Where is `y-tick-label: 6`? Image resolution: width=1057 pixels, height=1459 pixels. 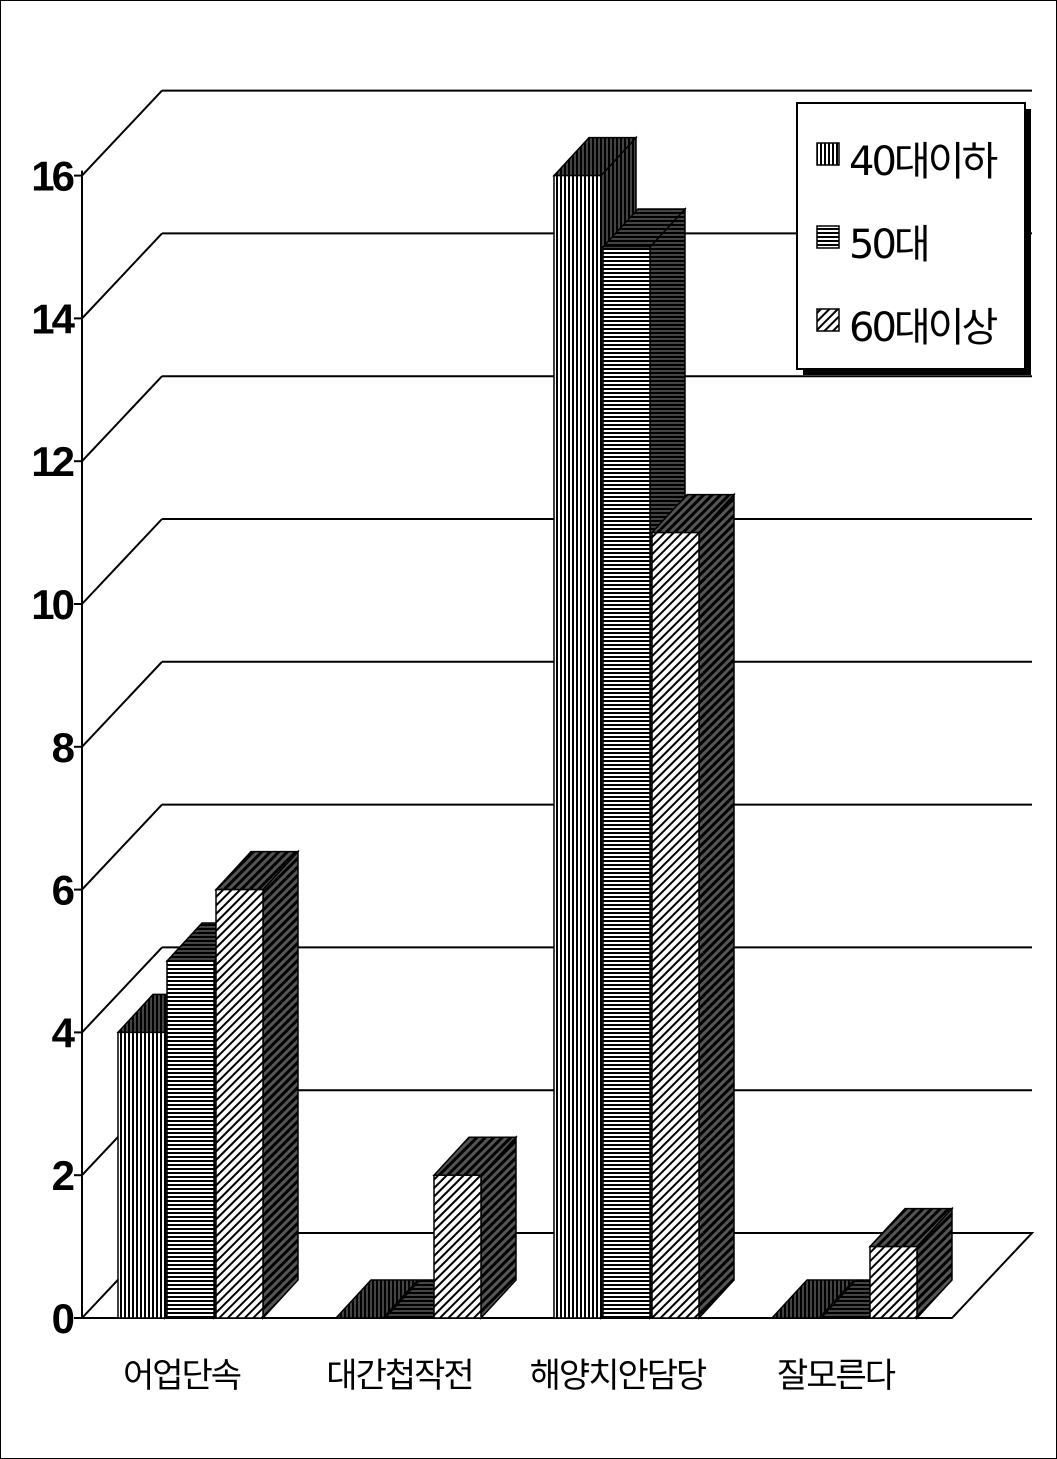
y-tick-label: 6 is located at coordinates (63, 890).